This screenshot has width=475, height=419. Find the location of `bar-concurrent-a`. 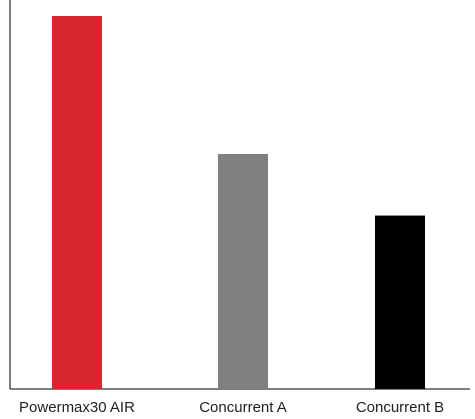

bar-concurrent-a is located at coordinates (243, 271).